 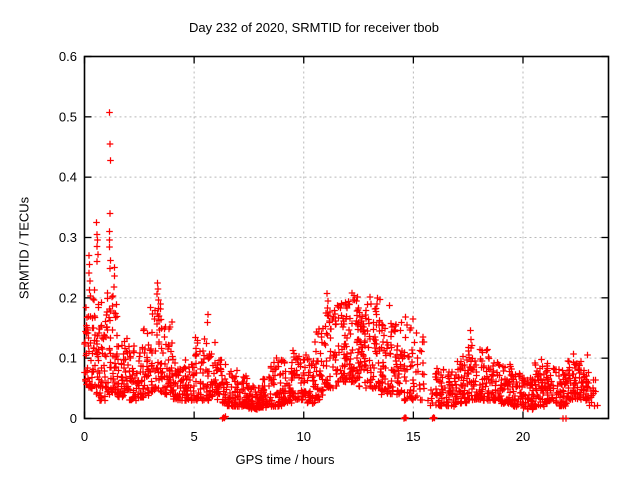 What do you see at coordinates (285, 459) in the screenshot?
I see `x-axis-label: GPS time / hours` at bounding box center [285, 459].